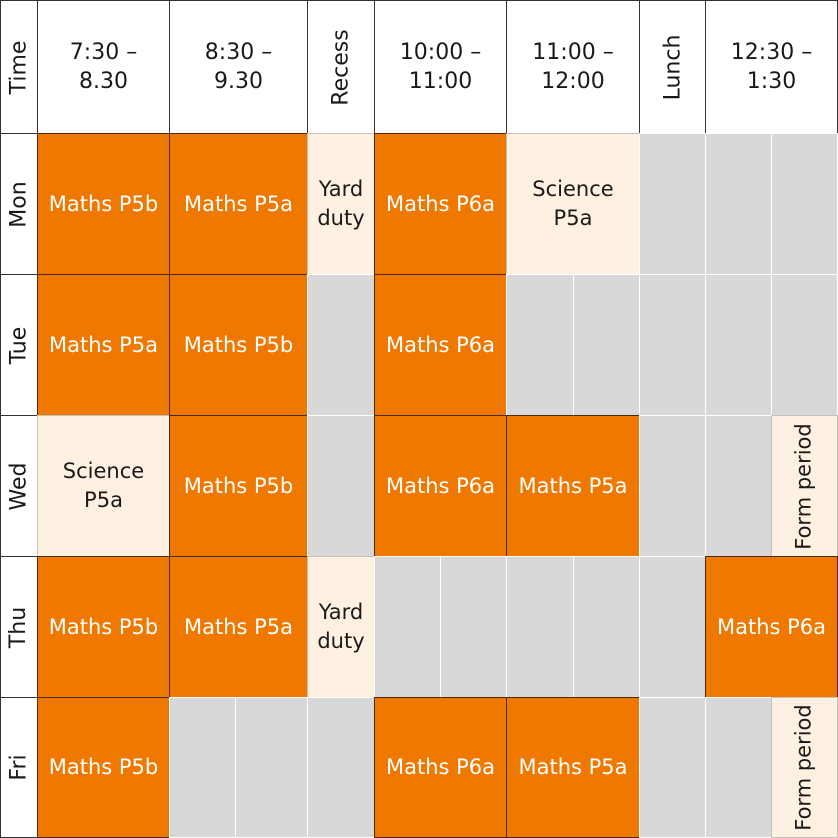 This screenshot has width=838, height=838. What do you see at coordinates (19, 627) in the screenshot?
I see `day-label-thu: Thu` at bounding box center [19, 627].